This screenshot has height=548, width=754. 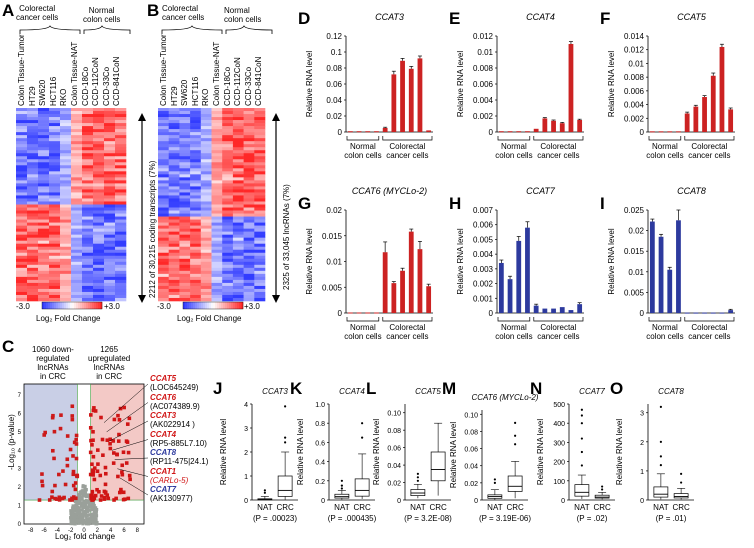 I want to click on bar-chart-e-tick-label: 0.01, so click(x=485, y=52).